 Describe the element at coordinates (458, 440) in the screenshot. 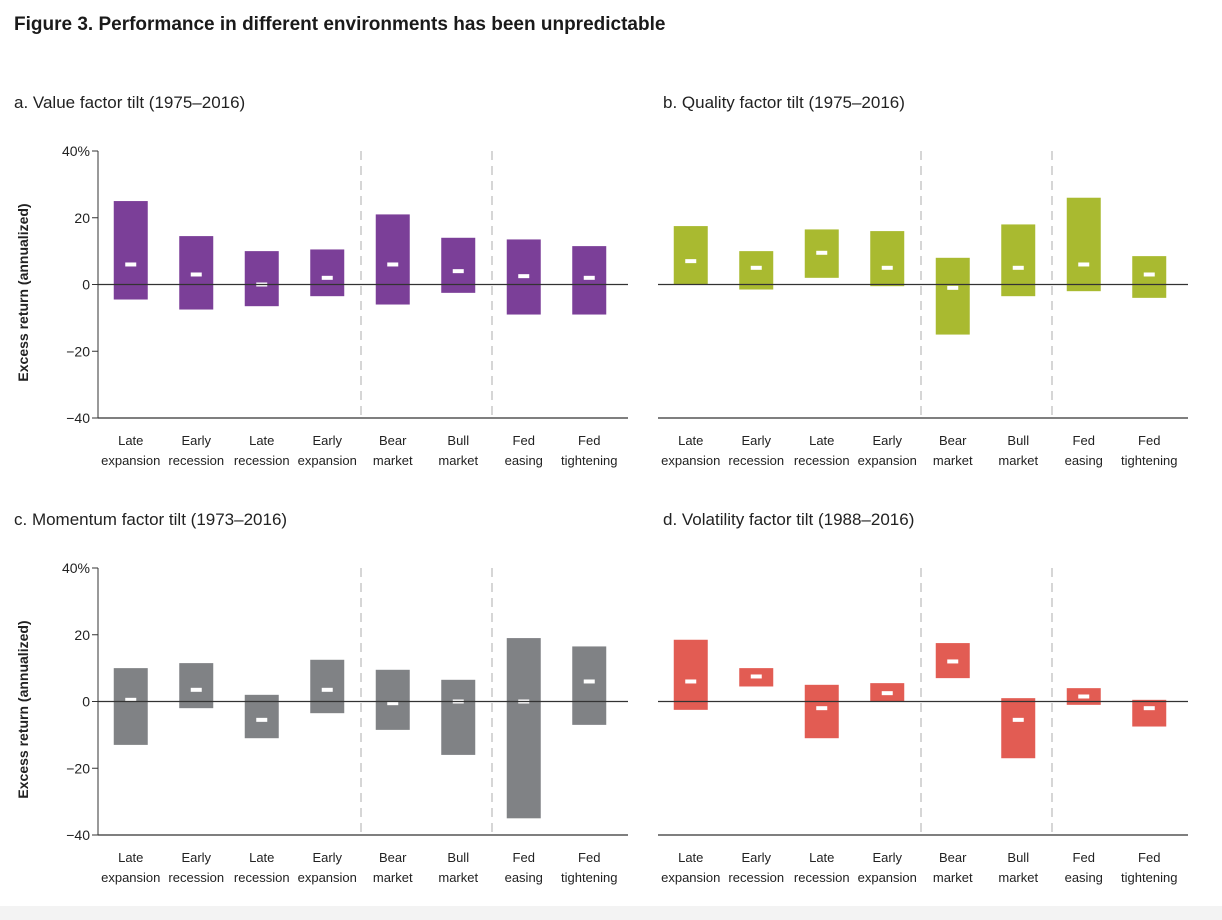

I see `category-label-a-6: Bull` at that location.